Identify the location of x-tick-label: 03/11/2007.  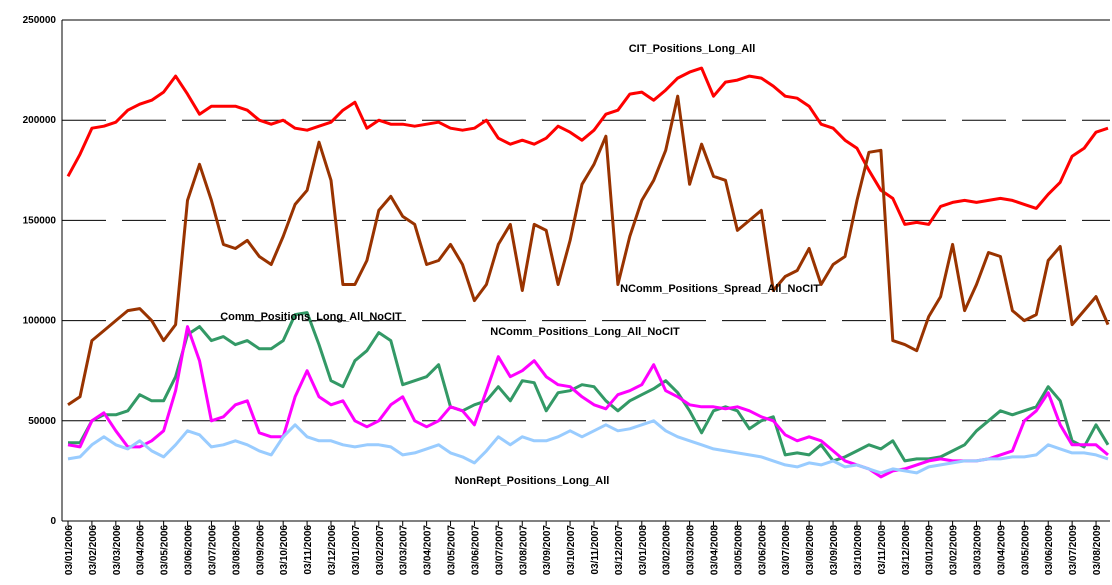
(595, 550).